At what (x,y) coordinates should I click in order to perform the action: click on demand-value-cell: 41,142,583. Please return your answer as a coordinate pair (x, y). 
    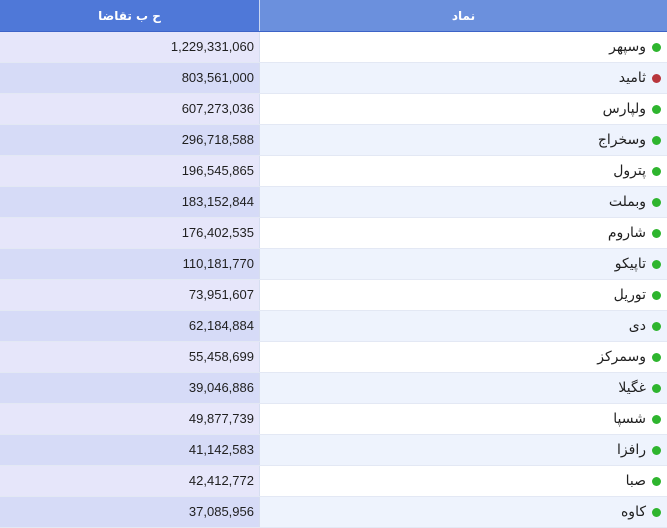
    Looking at the image, I should click on (129, 450).